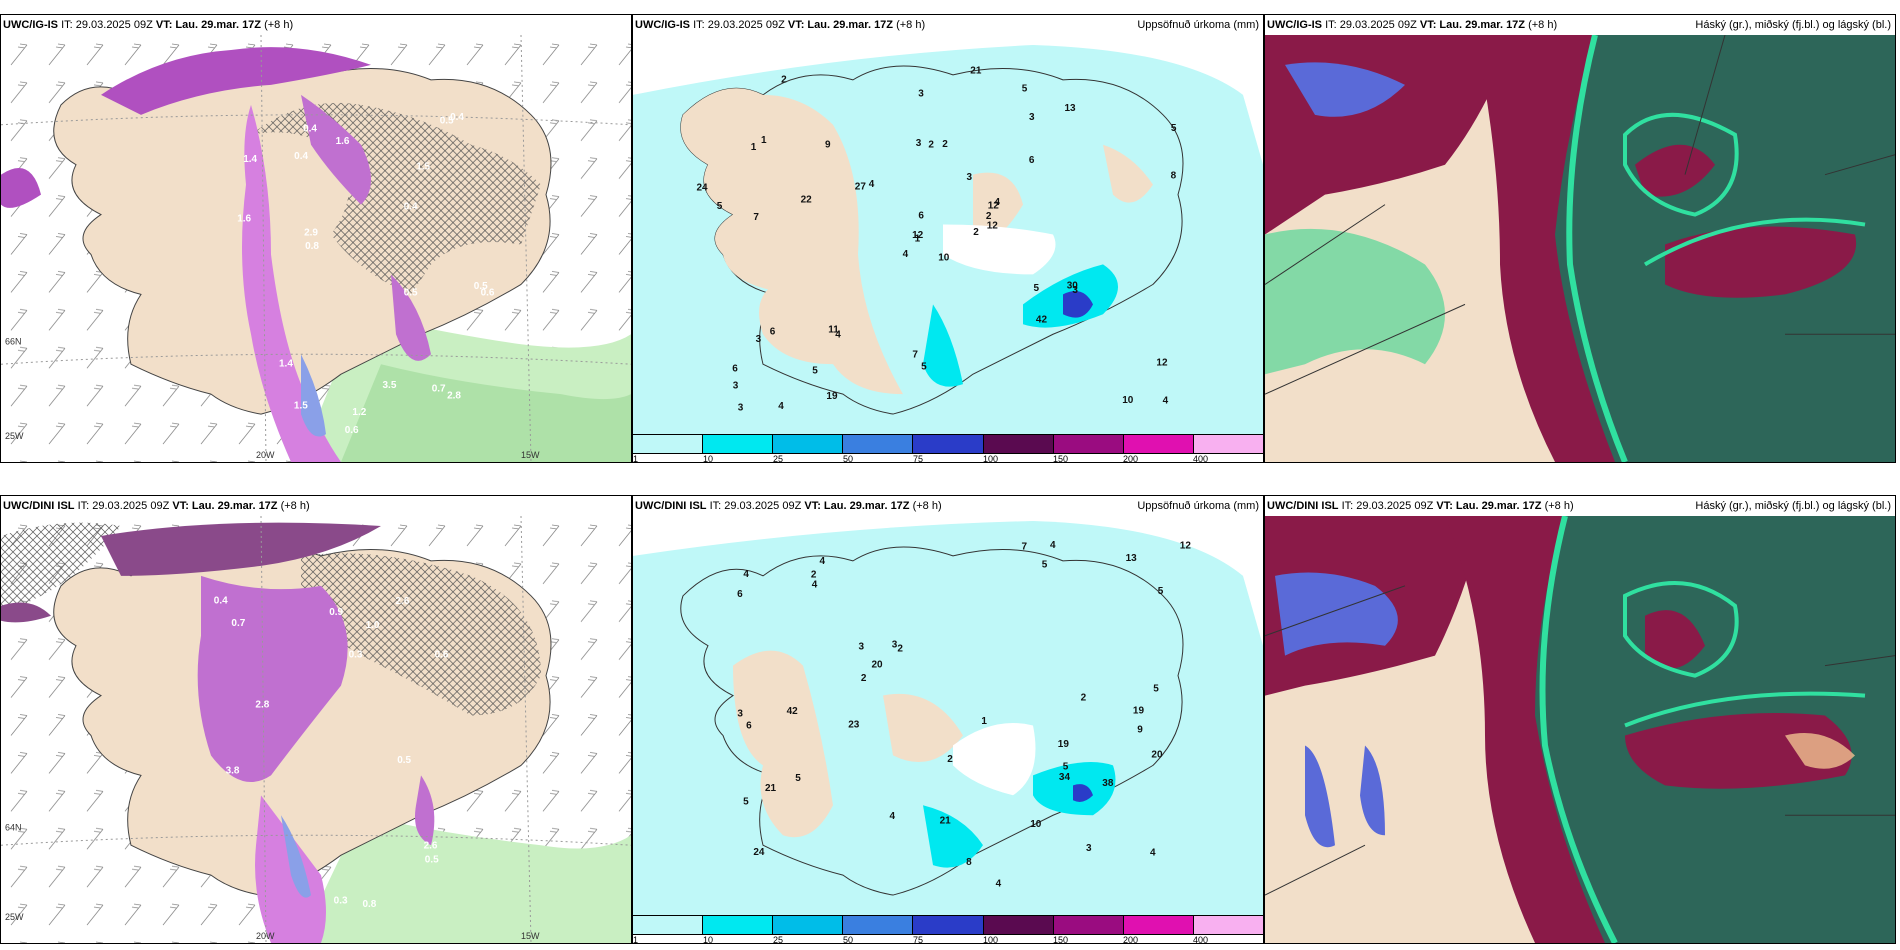 The width and height of the screenshot is (1900, 950). What do you see at coordinates (948, 929) in the screenshot?
I see `precip-colorbar: 1 10 25 50 75 100 150 200 400` at bounding box center [948, 929].